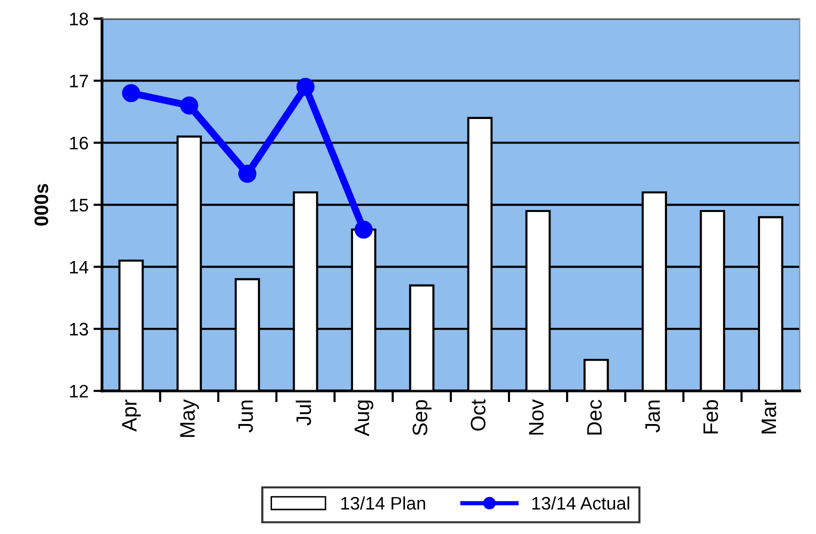 This screenshot has height=534, width=816. I want to click on x-tick-label: Dec, so click(594, 417).